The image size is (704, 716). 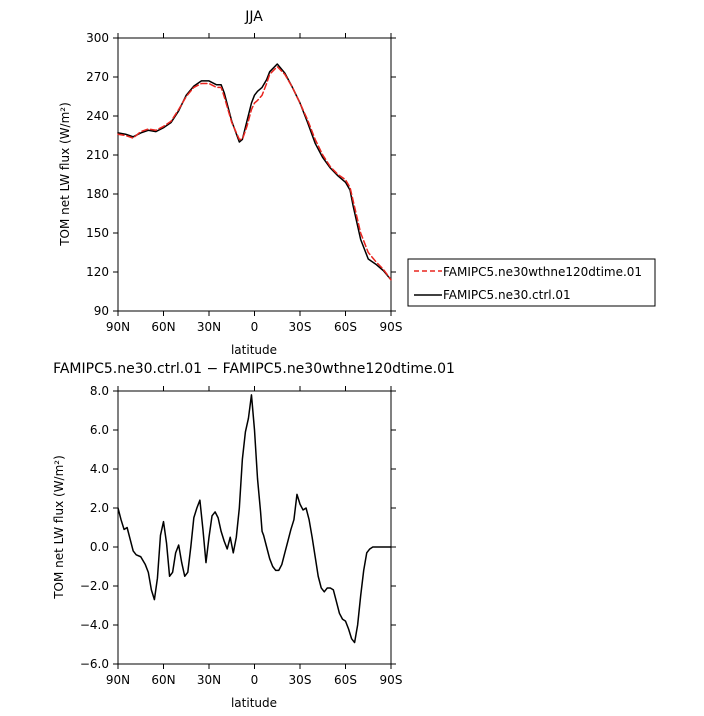 I want to click on top-y-tick-label: 270, so click(x=97, y=77).